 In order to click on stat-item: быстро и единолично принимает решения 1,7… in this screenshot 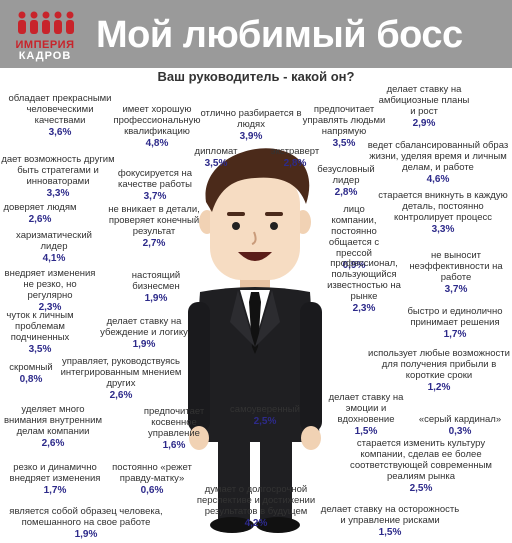, I will do `click(455, 323)`.